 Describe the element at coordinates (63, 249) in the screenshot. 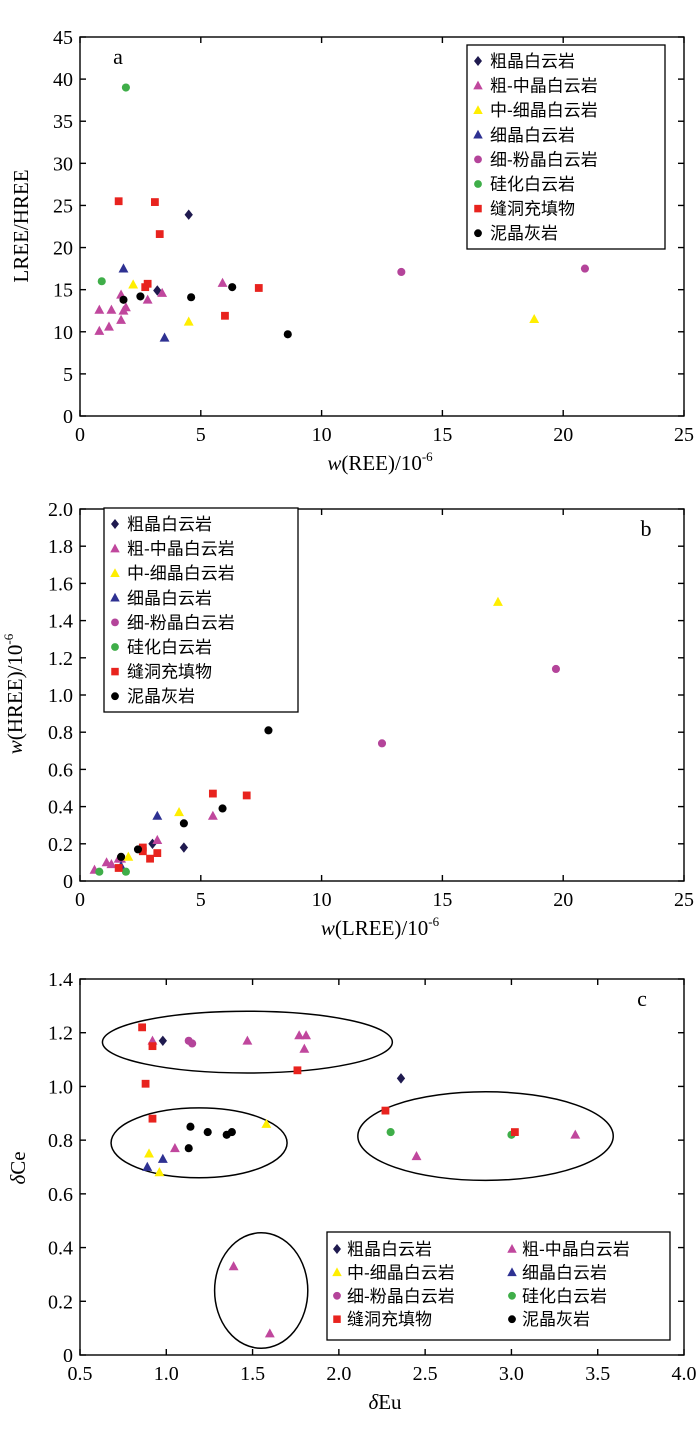

I see `y-tick-label: 20` at that location.